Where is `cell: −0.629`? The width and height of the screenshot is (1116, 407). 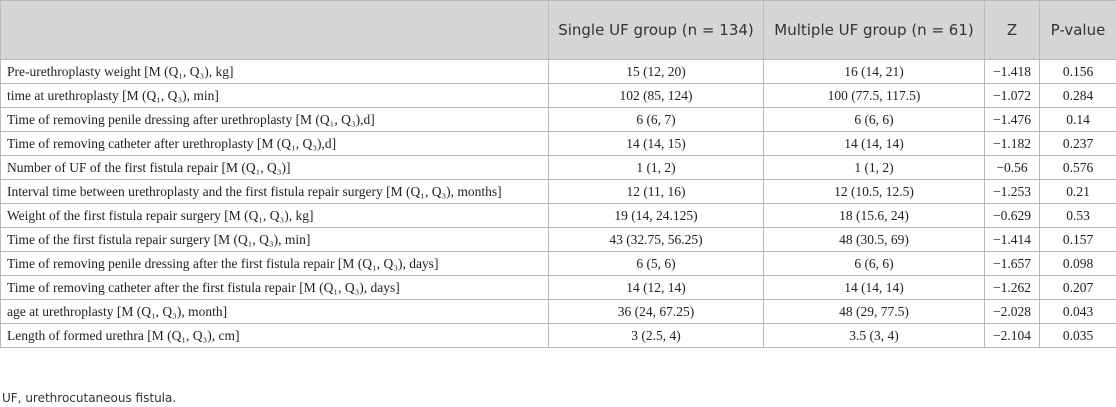 cell: −0.629 is located at coordinates (1012, 215).